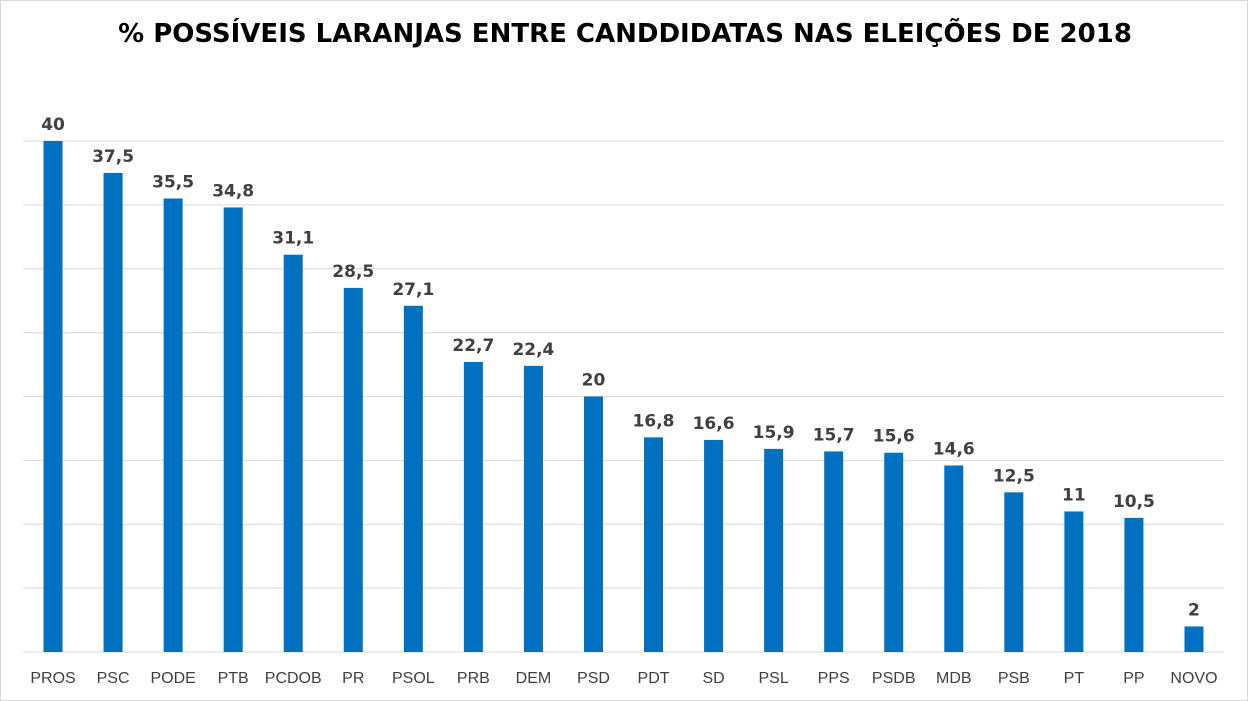  I want to click on bar-pcdob, so click(293, 453).